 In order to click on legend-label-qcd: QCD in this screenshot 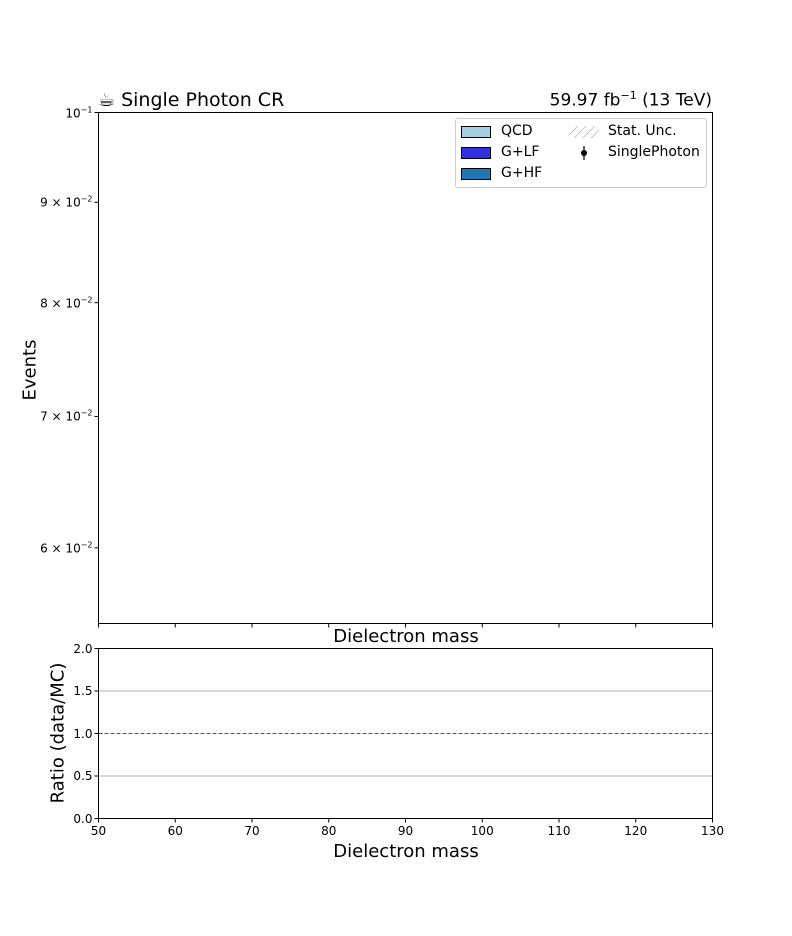, I will do `click(517, 131)`.